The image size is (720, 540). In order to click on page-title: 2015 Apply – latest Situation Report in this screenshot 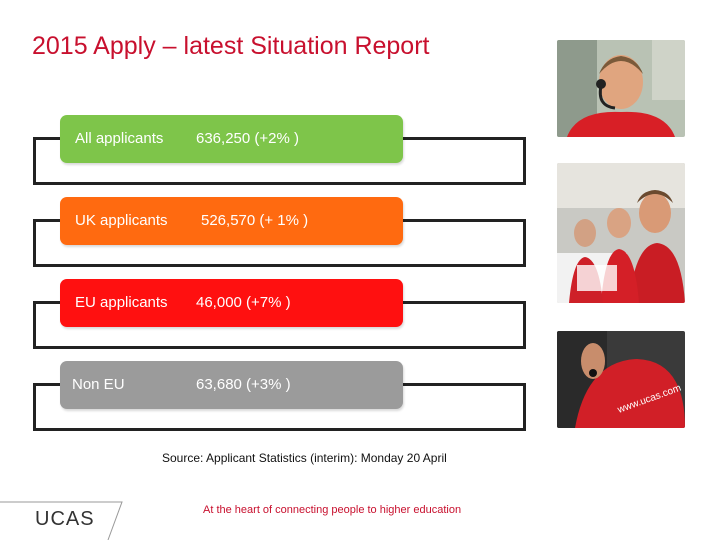, I will do `click(231, 46)`.